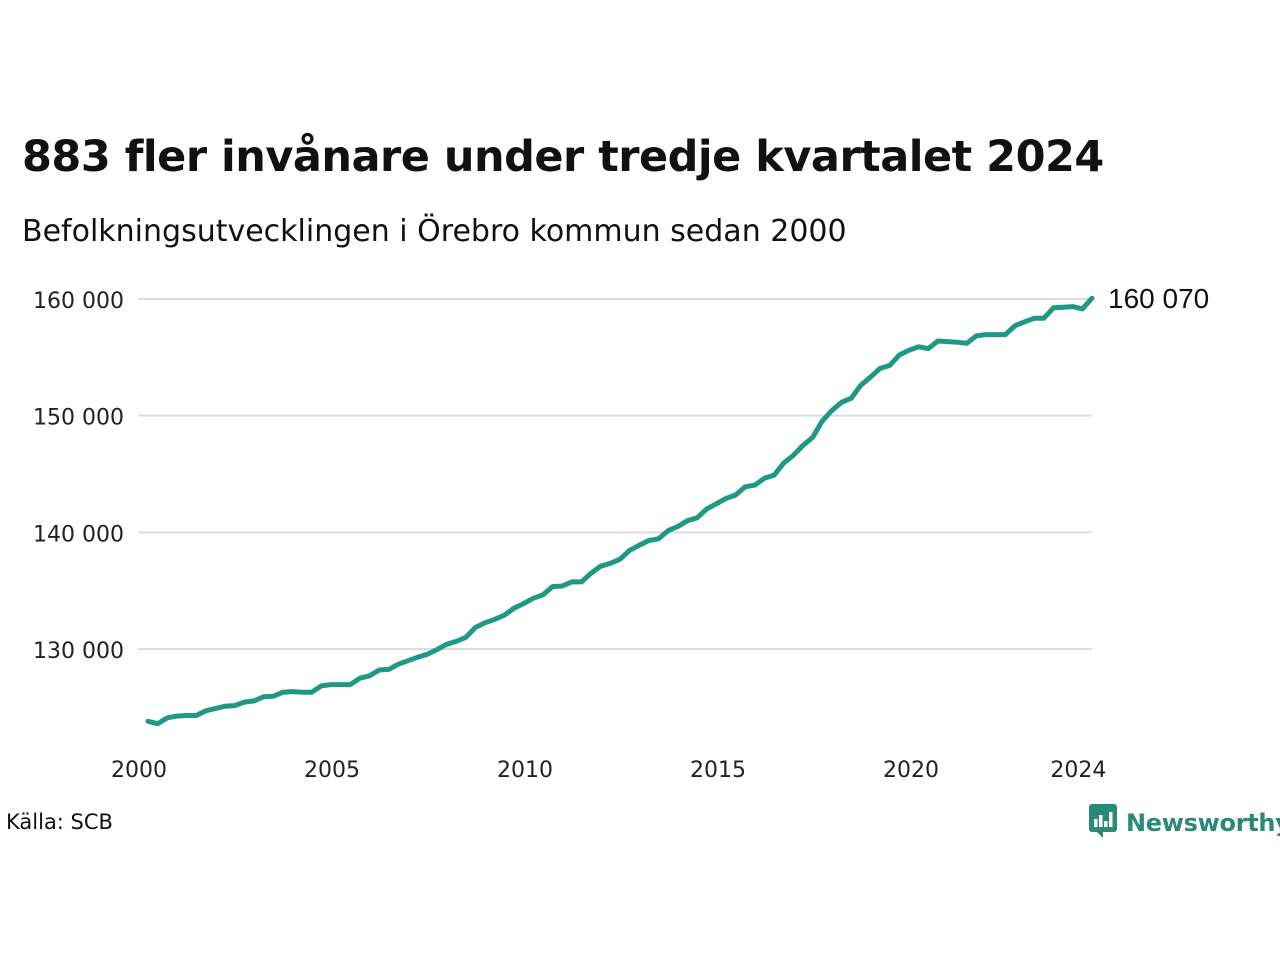  I want to click on brand-logo: Newsworthy, so click(1184, 823).